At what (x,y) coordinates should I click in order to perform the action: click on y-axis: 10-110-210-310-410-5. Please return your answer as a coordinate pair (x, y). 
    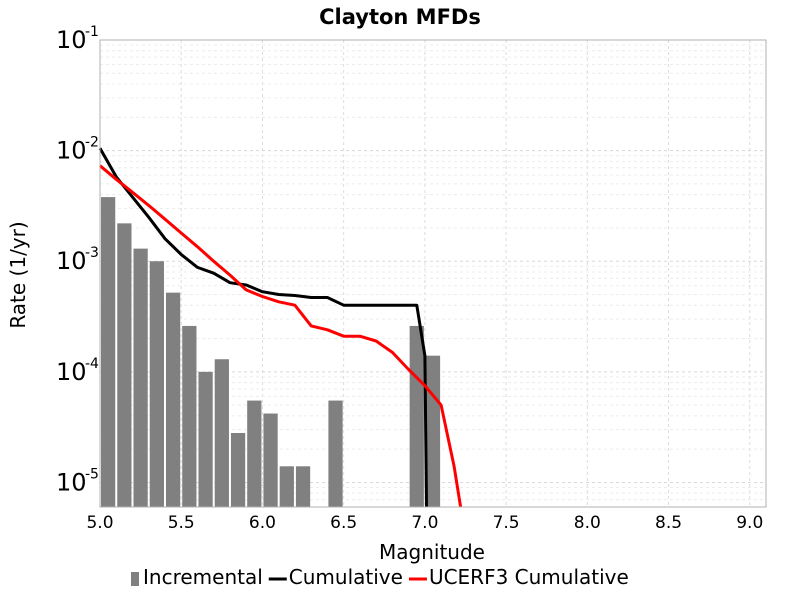
    Looking at the image, I should click on (77, 260).